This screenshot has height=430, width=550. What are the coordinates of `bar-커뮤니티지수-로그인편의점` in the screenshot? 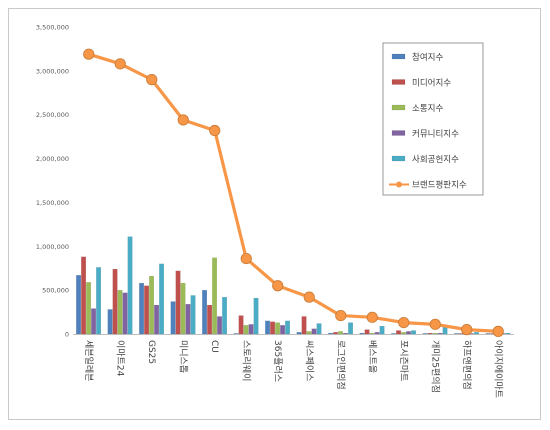 It's located at (345, 333).